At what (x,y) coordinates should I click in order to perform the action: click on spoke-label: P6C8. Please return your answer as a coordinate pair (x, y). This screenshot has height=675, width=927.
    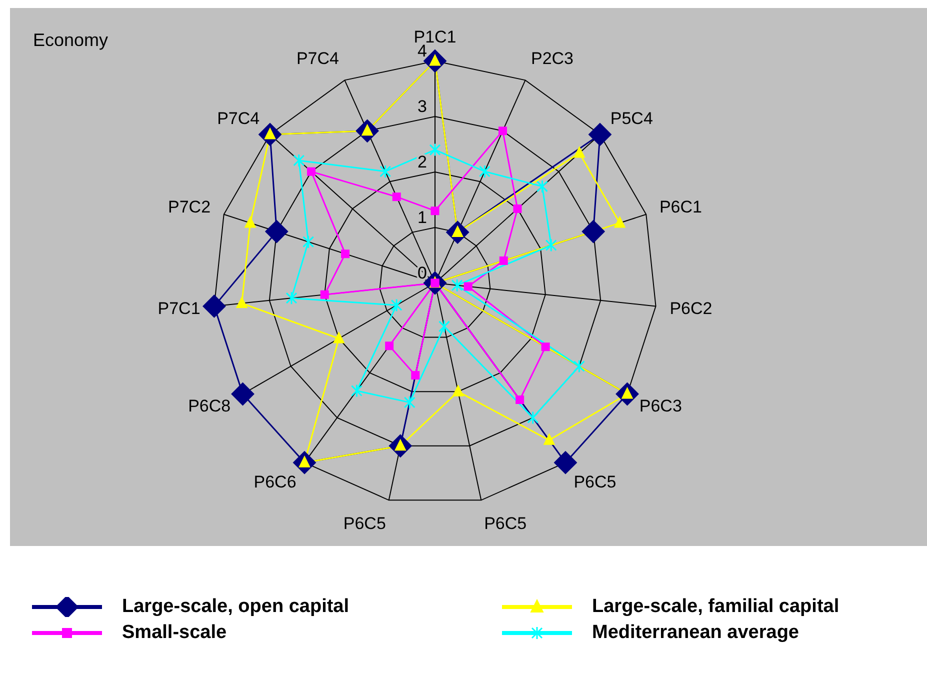
    Looking at the image, I should click on (209, 406).